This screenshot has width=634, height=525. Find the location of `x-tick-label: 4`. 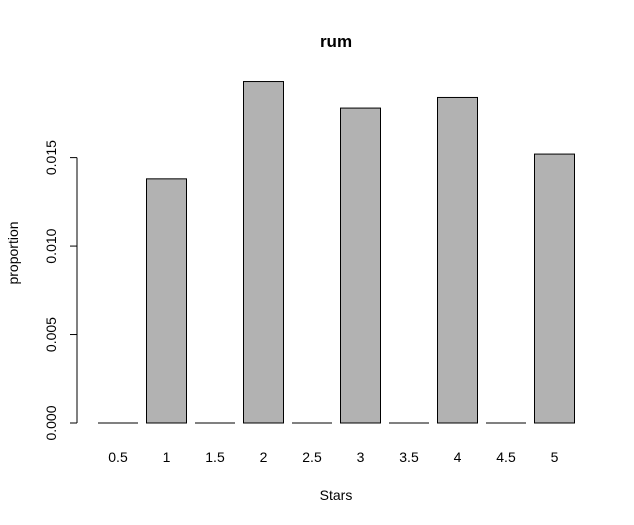

x-tick-label: 4 is located at coordinates (458, 457).